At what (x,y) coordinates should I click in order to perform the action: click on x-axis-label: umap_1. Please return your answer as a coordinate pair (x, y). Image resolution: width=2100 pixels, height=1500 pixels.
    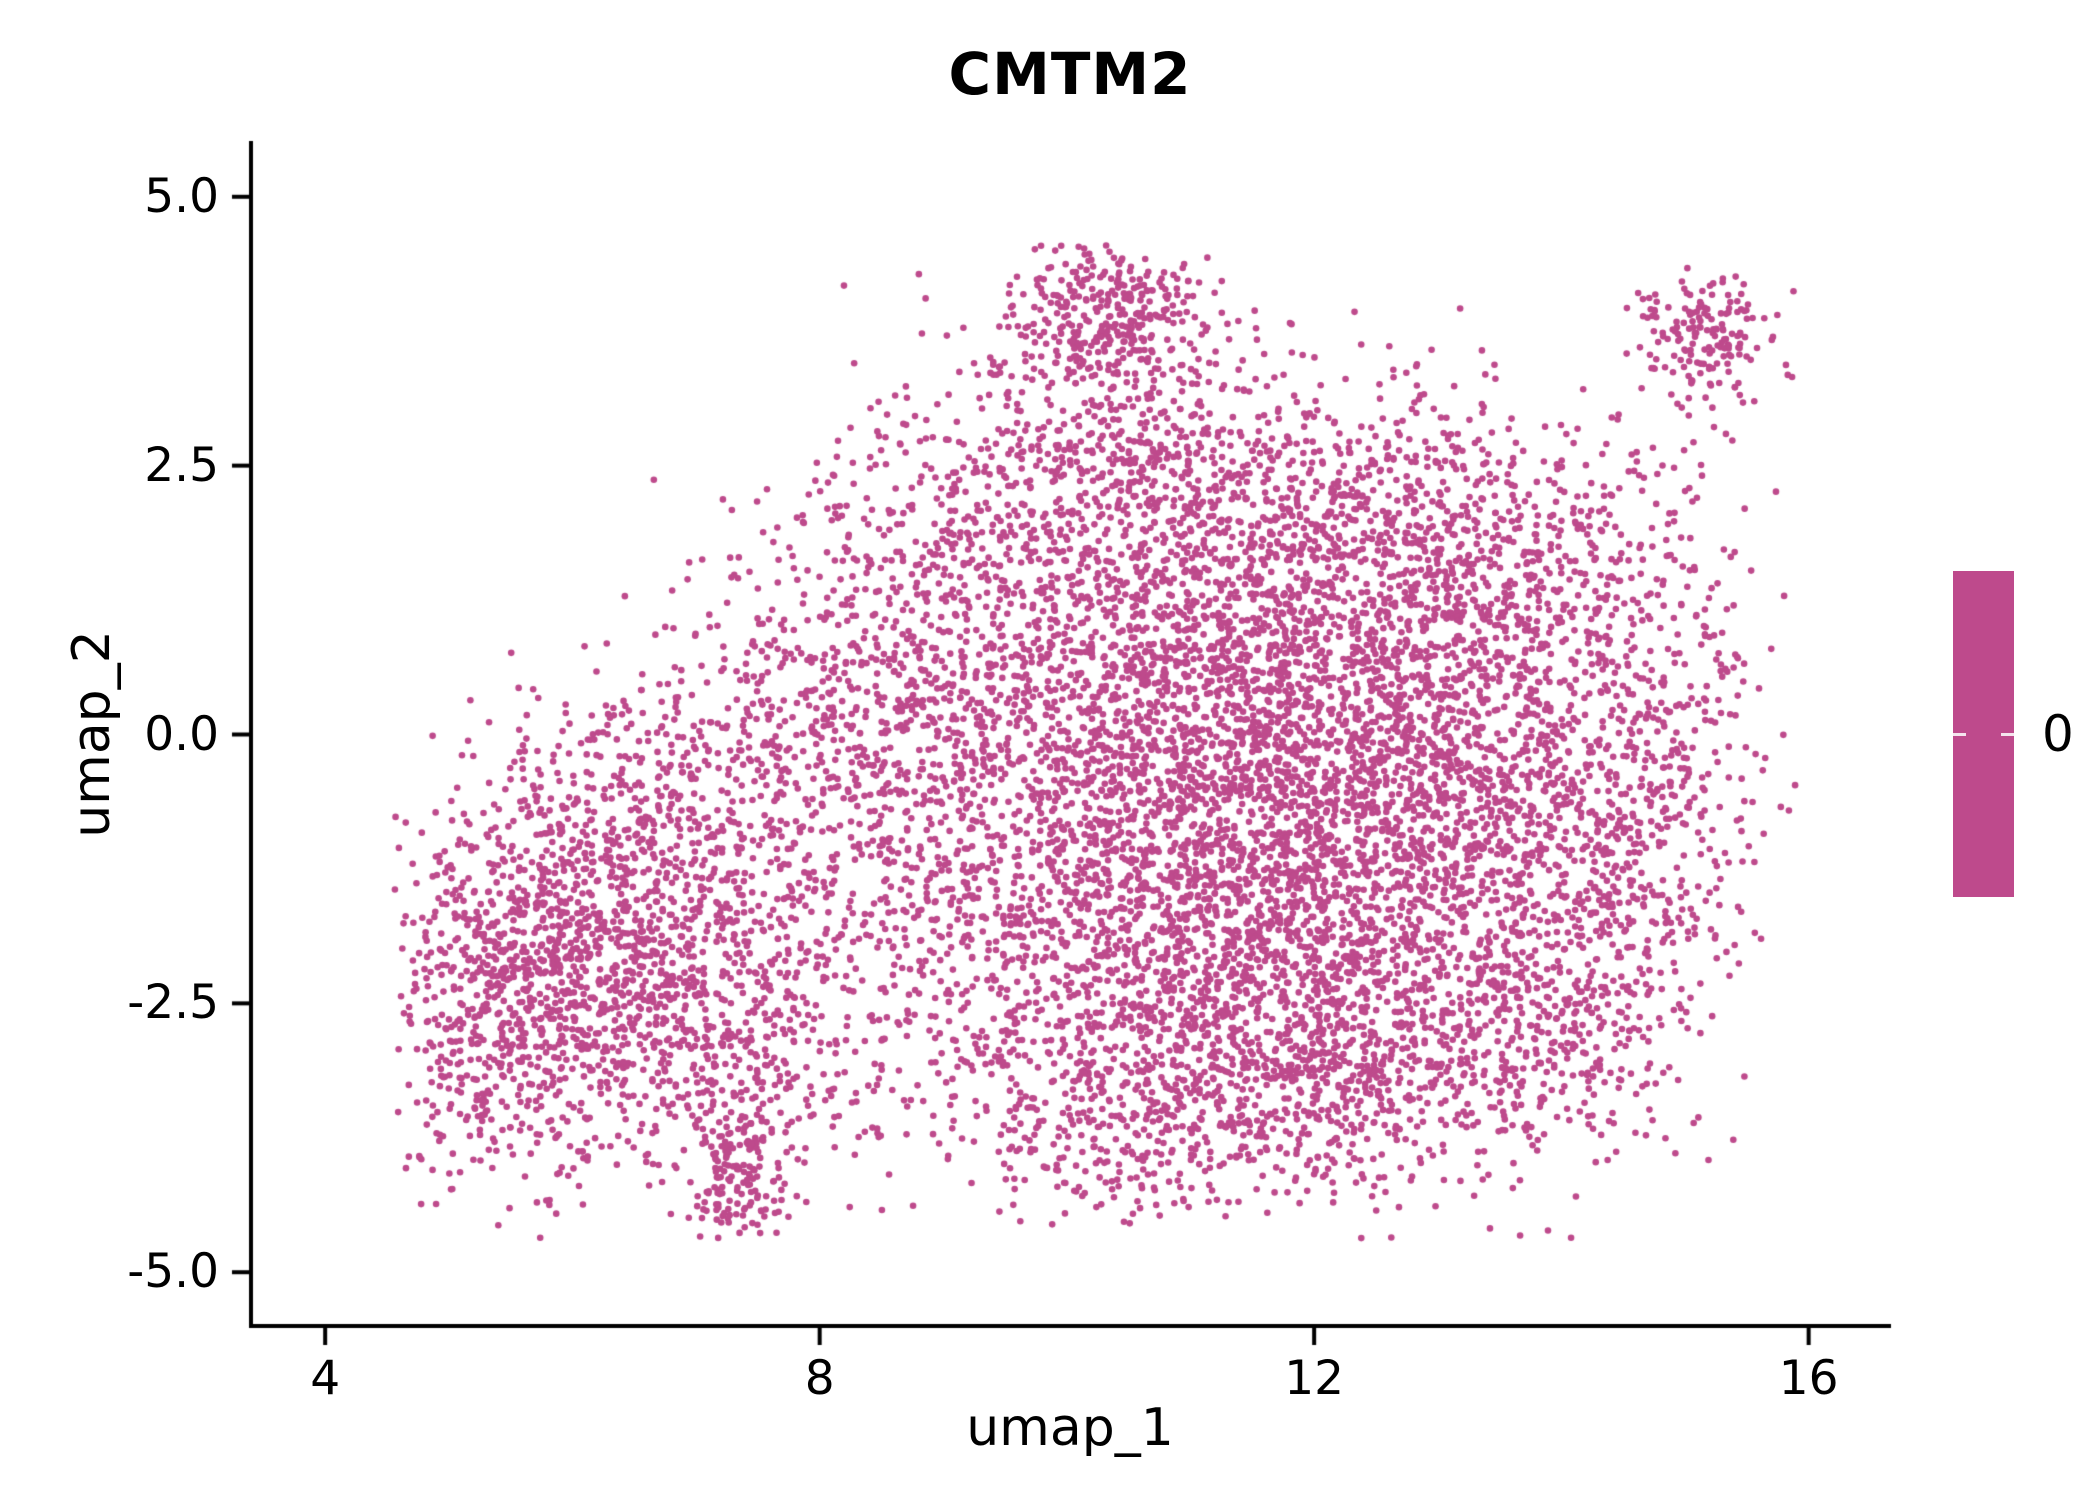
    Looking at the image, I should click on (1070, 1428).